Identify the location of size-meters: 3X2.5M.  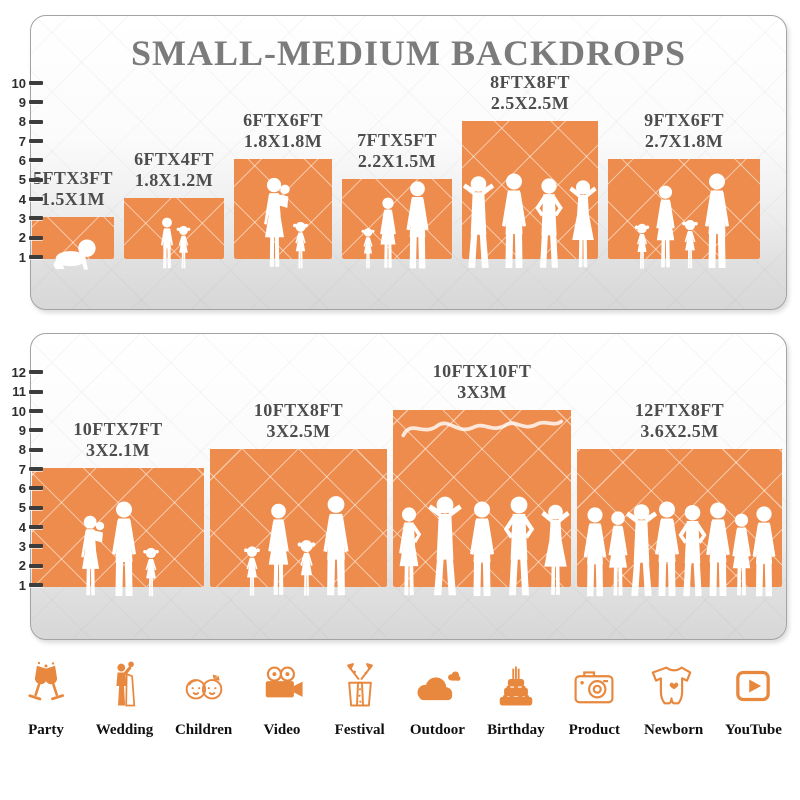
(298, 431).